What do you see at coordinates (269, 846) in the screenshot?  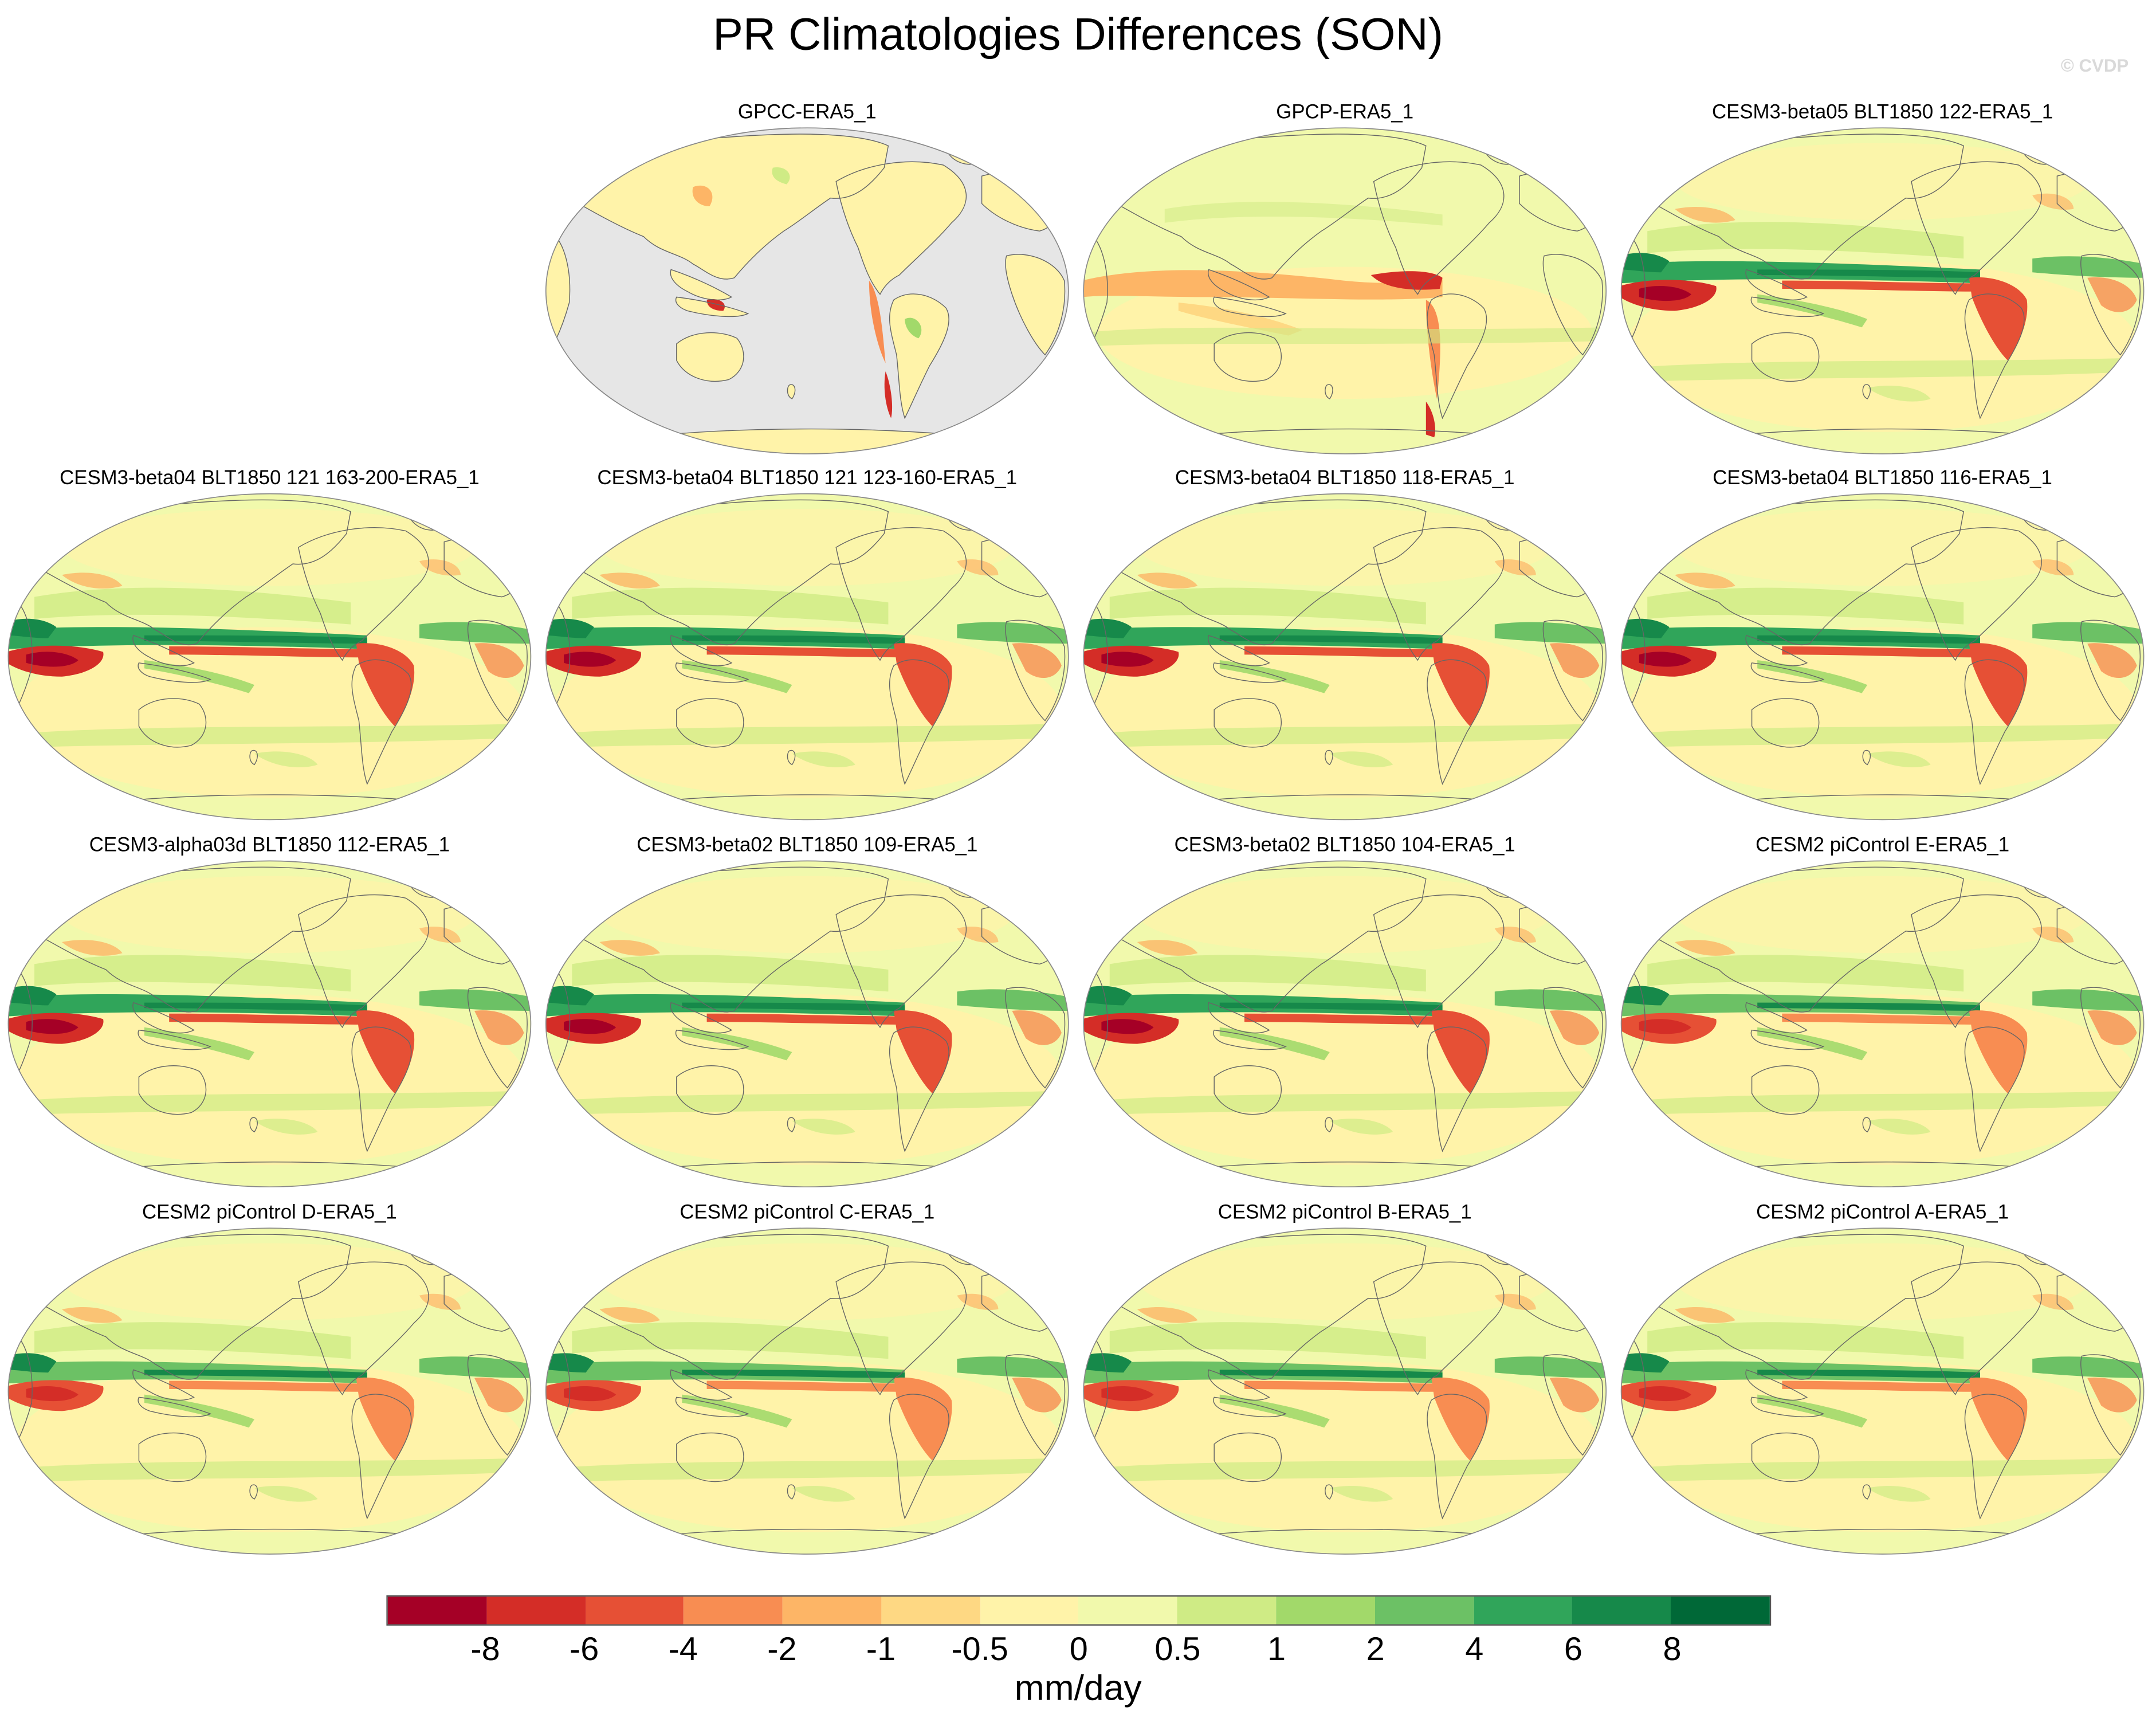 I see `panel-title: CESM3-alpha03d BLT1850 112-ERA5_1` at bounding box center [269, 846].